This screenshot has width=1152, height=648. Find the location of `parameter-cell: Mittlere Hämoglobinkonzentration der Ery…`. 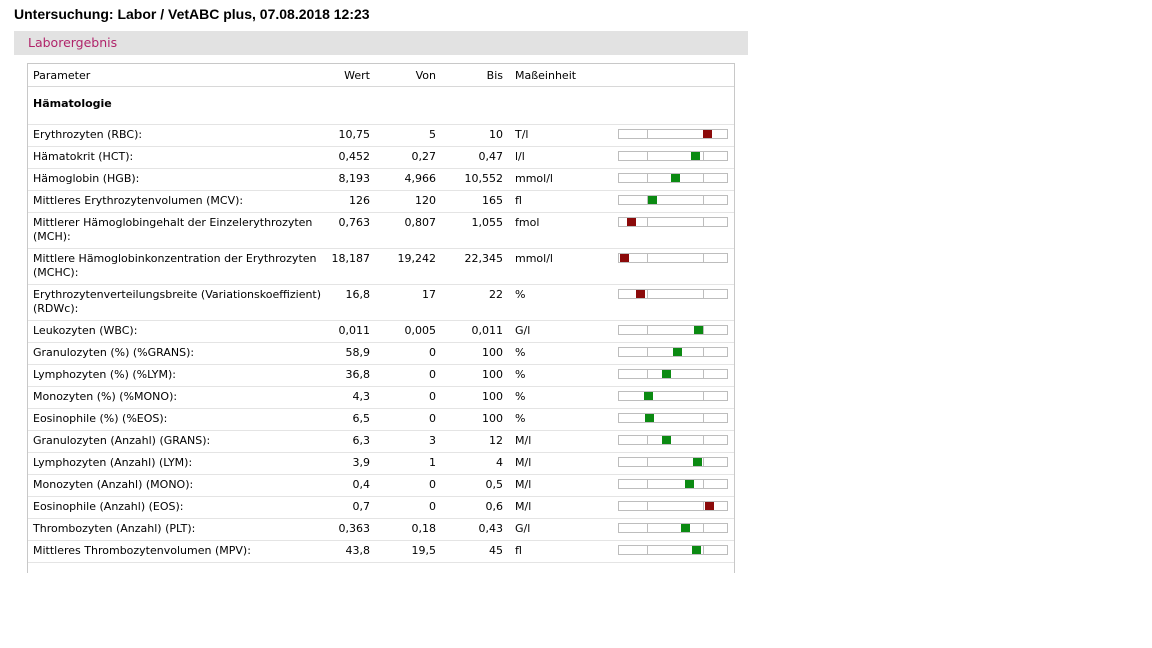

parameter-cell: Mittlere Hämoglobinkonzentration der Ery… is located at coordinates (175, 265).